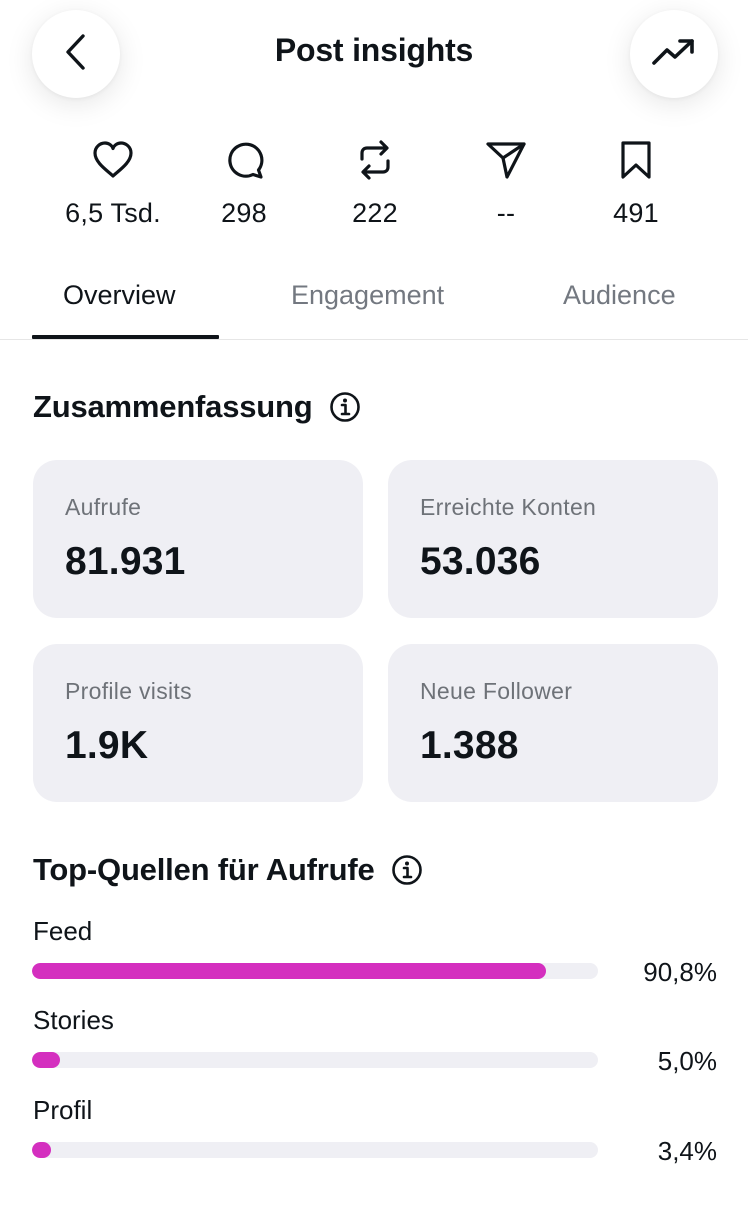  Describe the element at coordinates (506, 160) in the screenshot. I see `send-icon` at that location.